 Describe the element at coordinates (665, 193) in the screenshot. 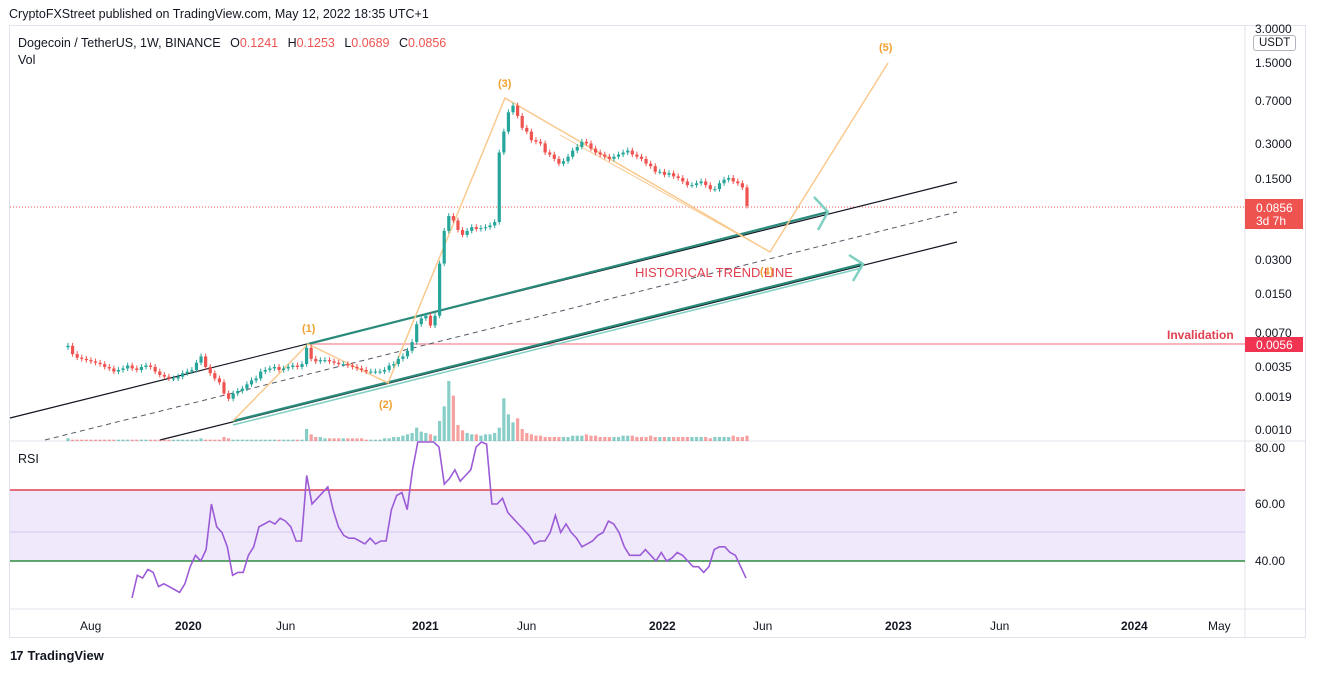

I see `wave-channel-line` at that location.